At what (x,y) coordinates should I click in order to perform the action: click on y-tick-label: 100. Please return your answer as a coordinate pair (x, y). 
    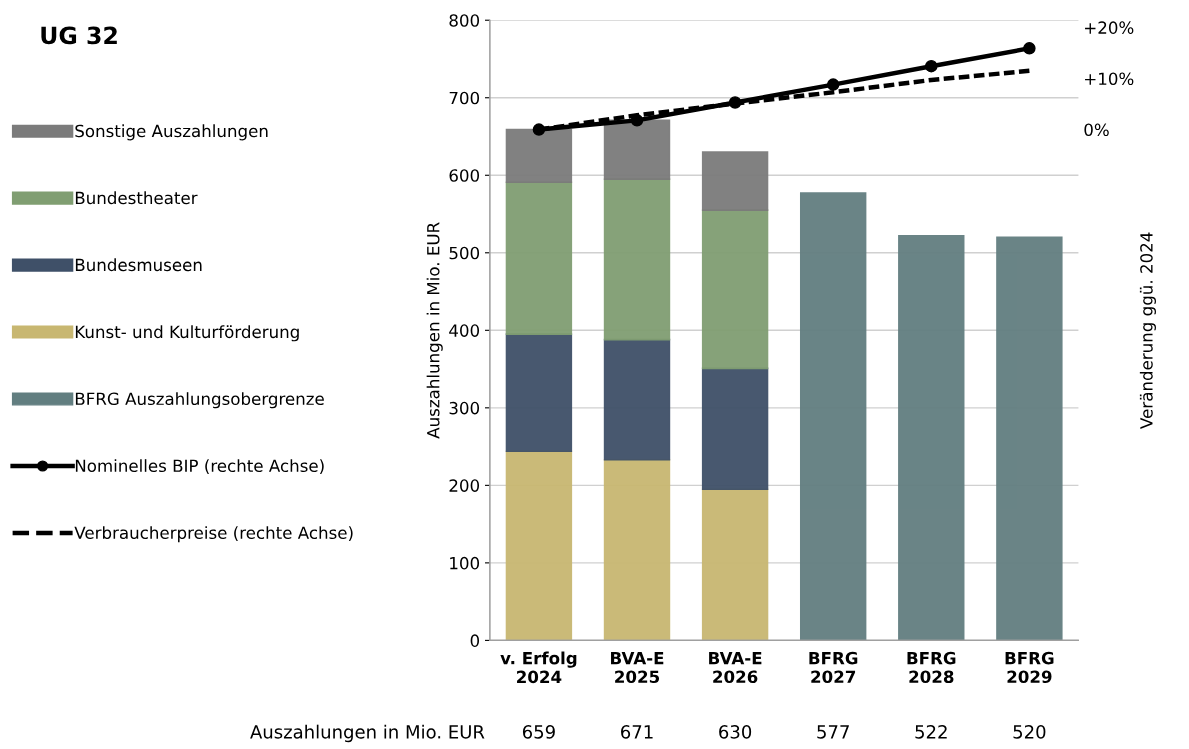
    Looking at the image, I should click on (465, 563).